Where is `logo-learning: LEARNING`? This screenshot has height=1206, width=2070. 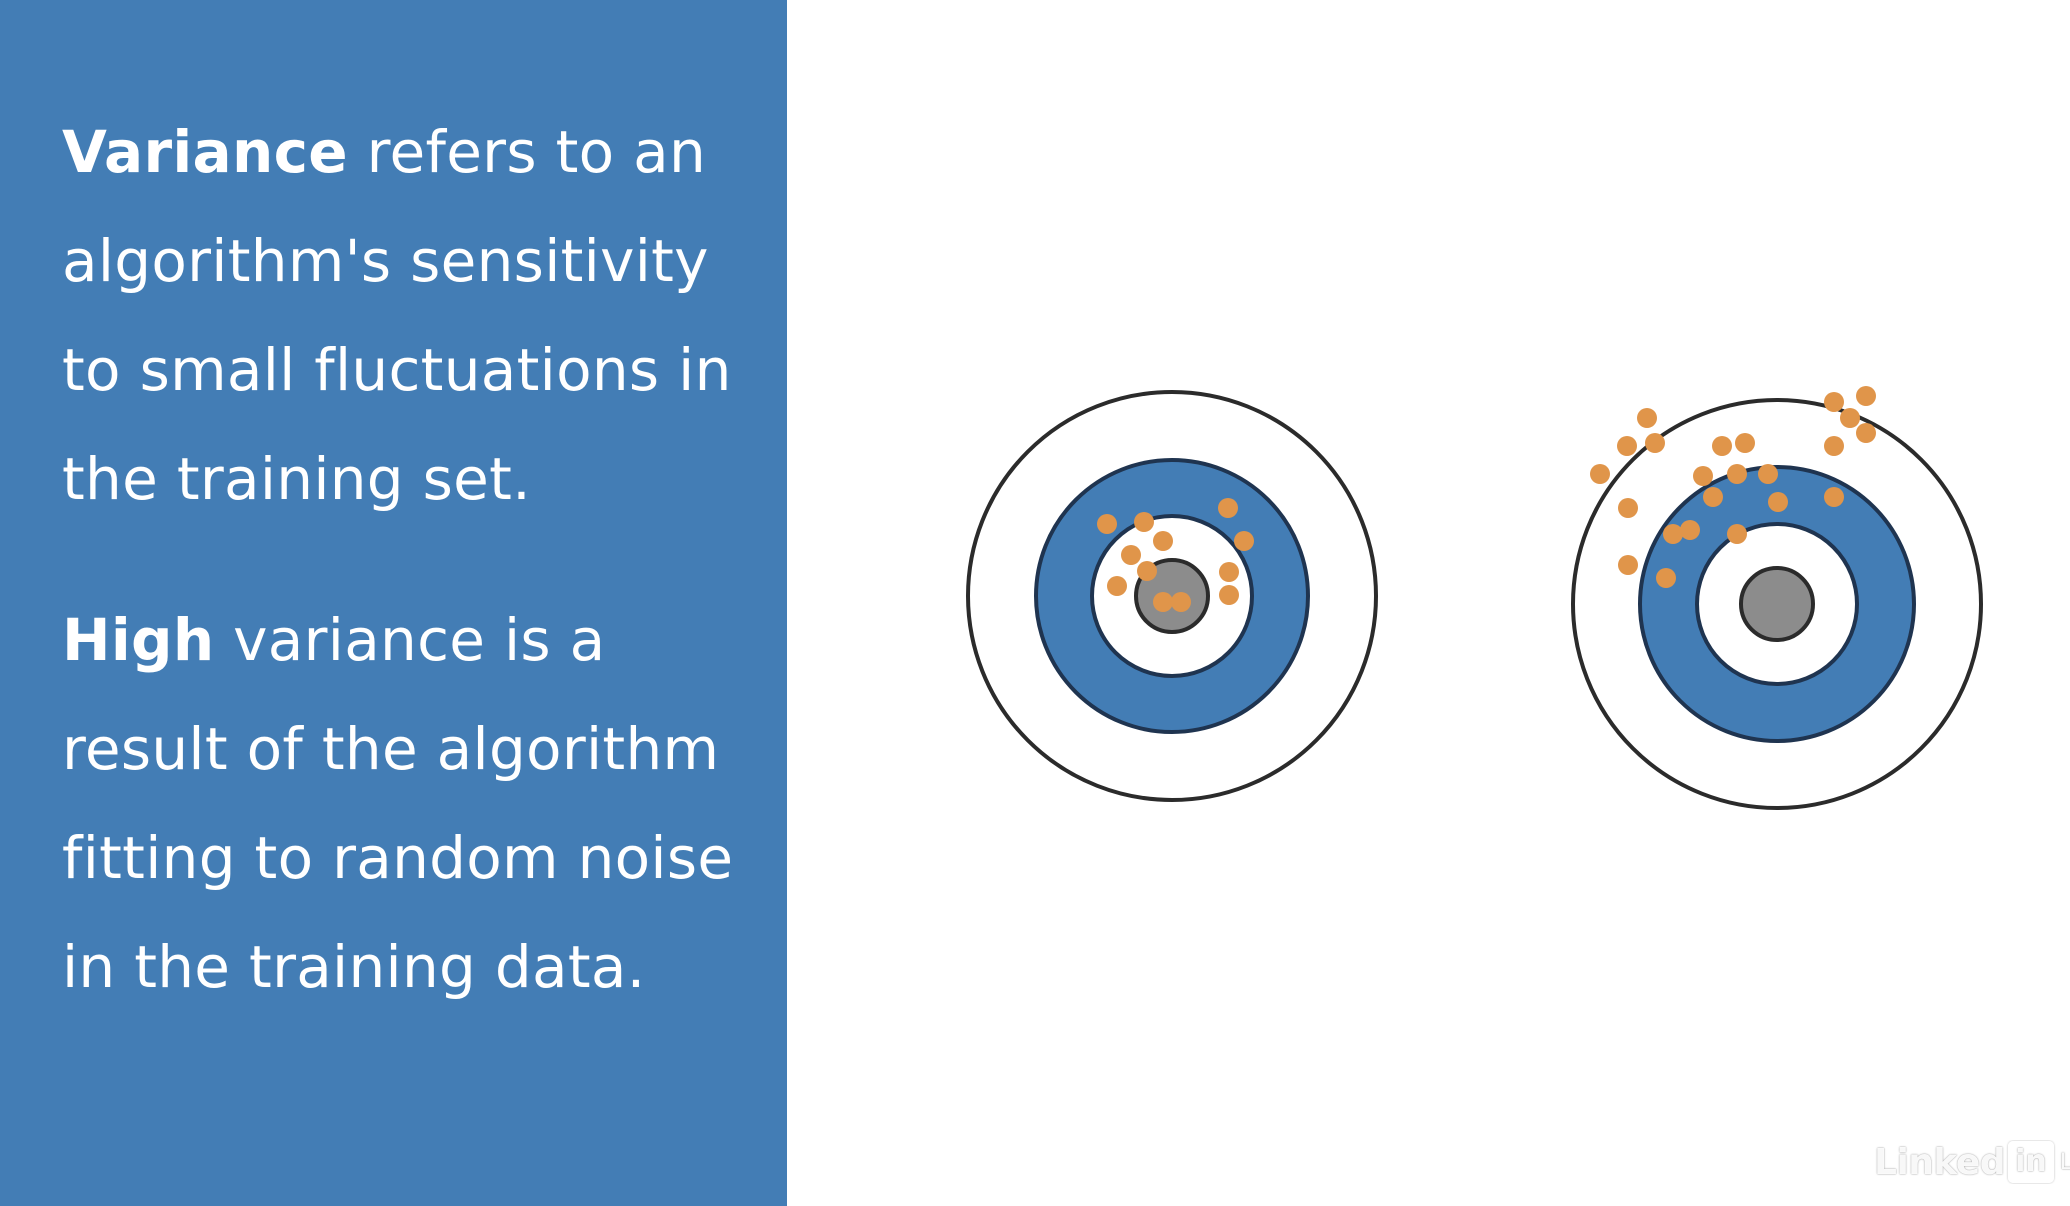
logo-learning: LEARNING is located at coordinates (2064, 1162).